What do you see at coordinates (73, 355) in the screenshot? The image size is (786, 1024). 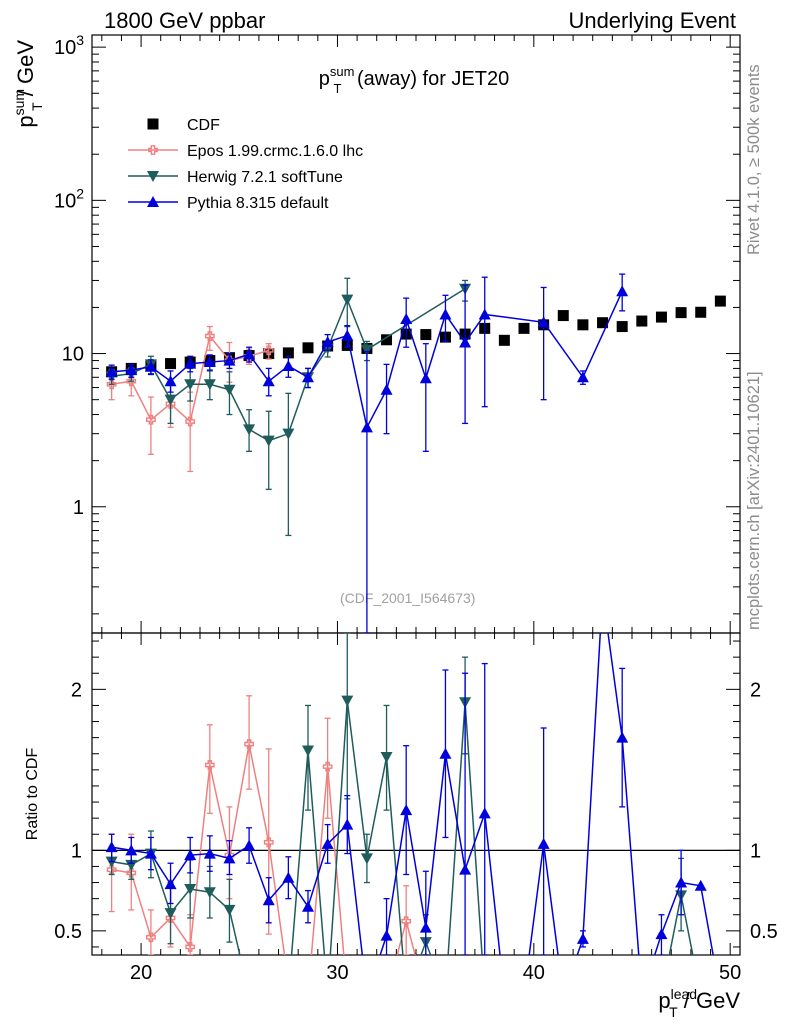 I see `y-tick-label: 10` at bounding box center [73, 355].